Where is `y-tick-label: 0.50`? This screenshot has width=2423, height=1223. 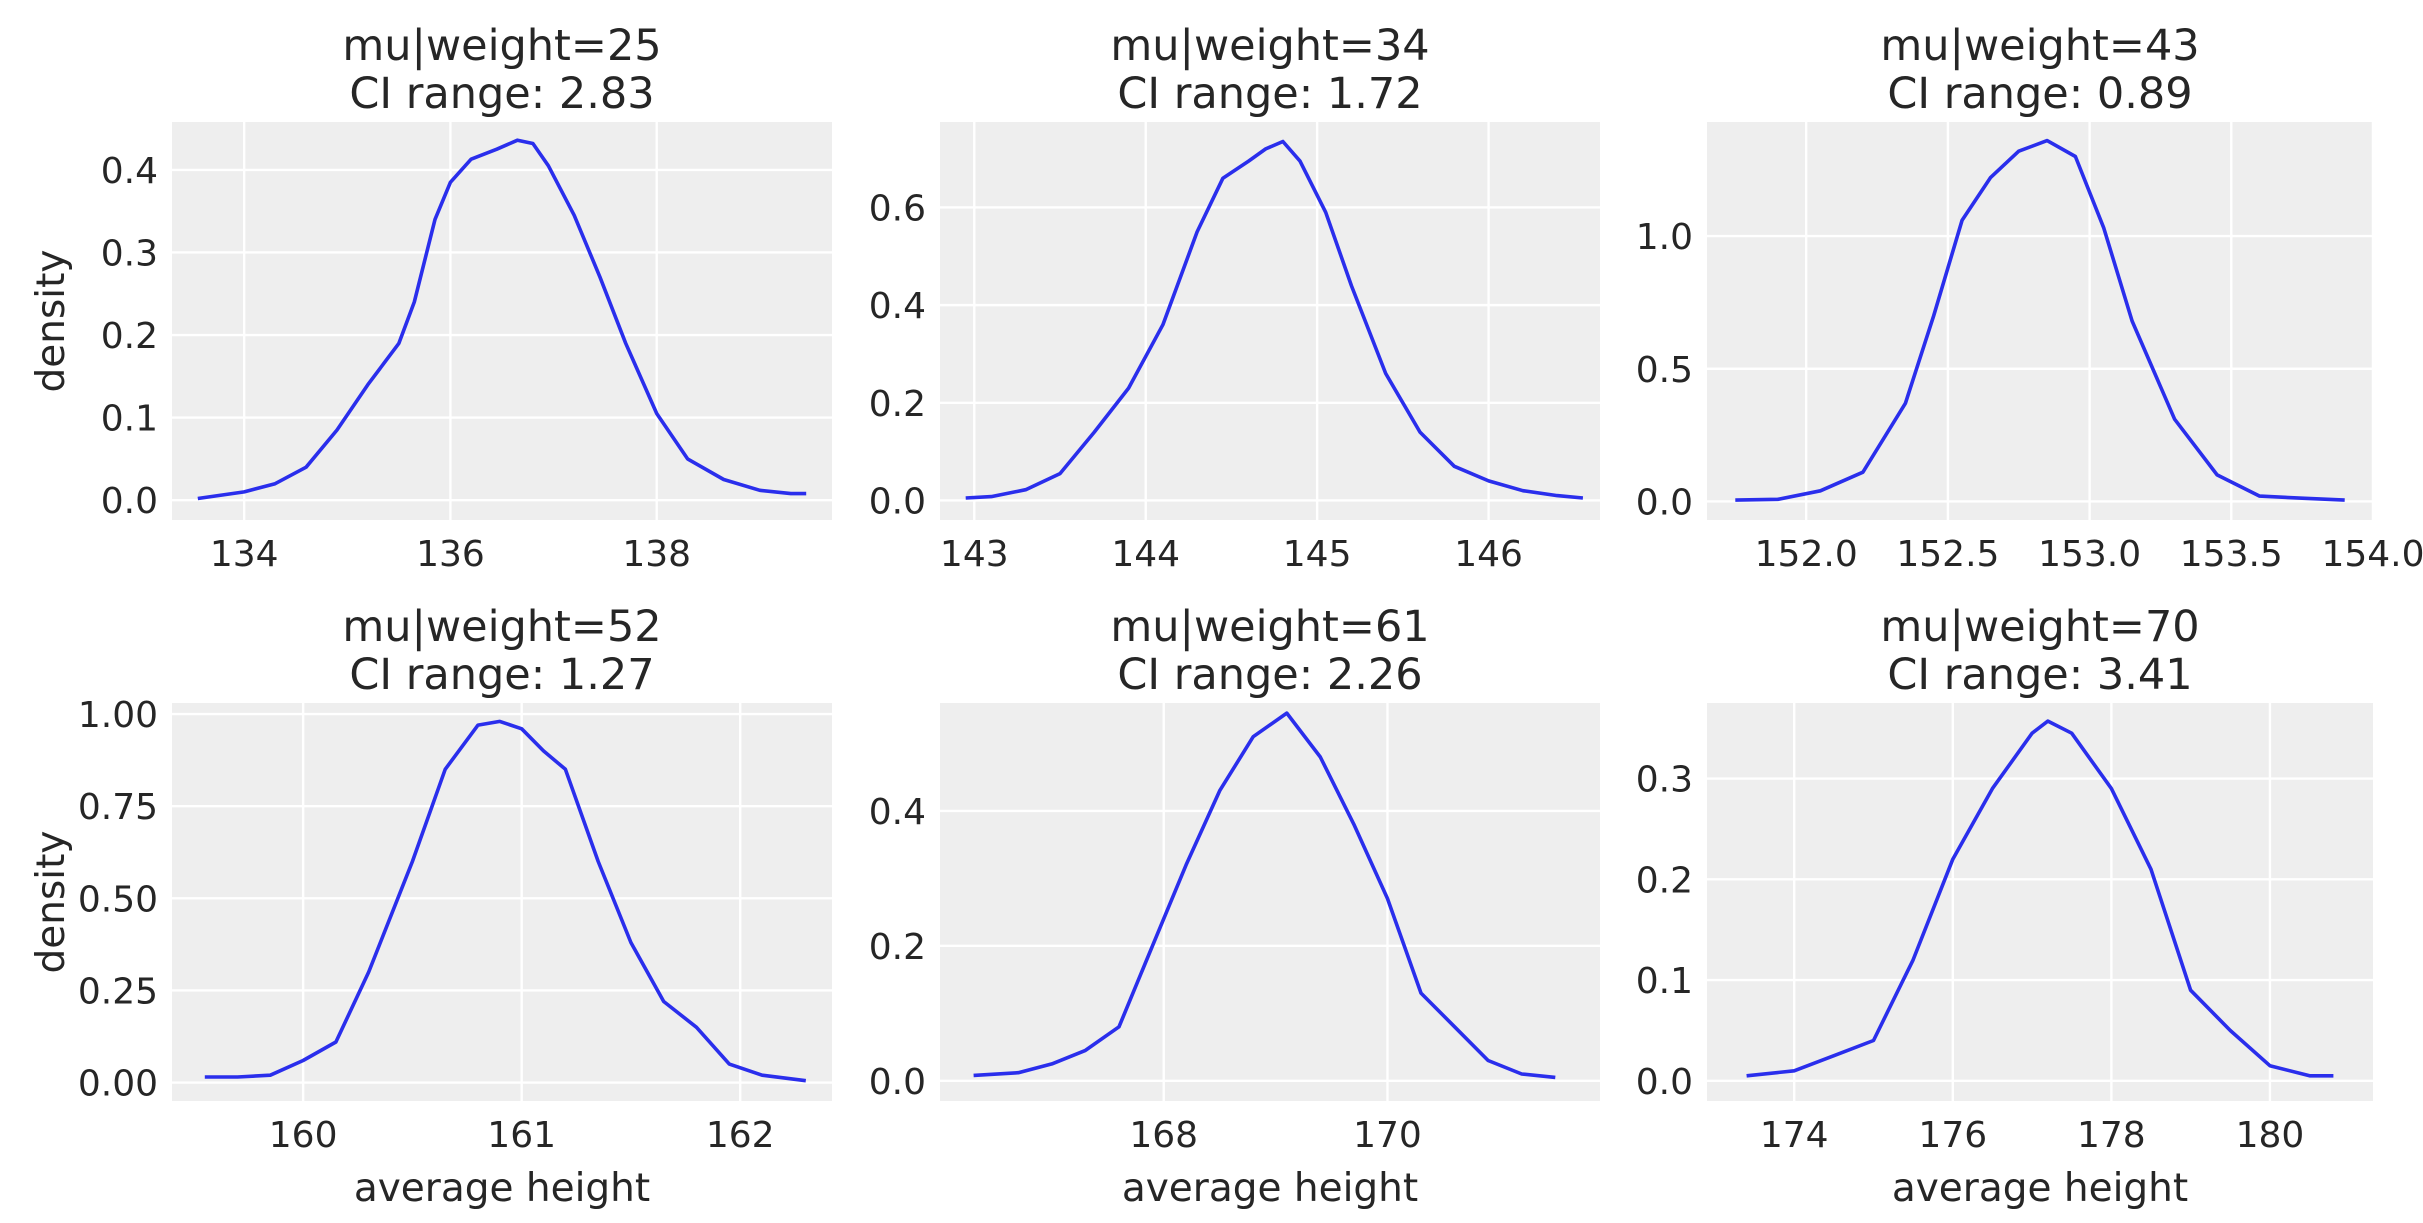 y-tick-label: 0.50 is located at coordinates (118, 899).